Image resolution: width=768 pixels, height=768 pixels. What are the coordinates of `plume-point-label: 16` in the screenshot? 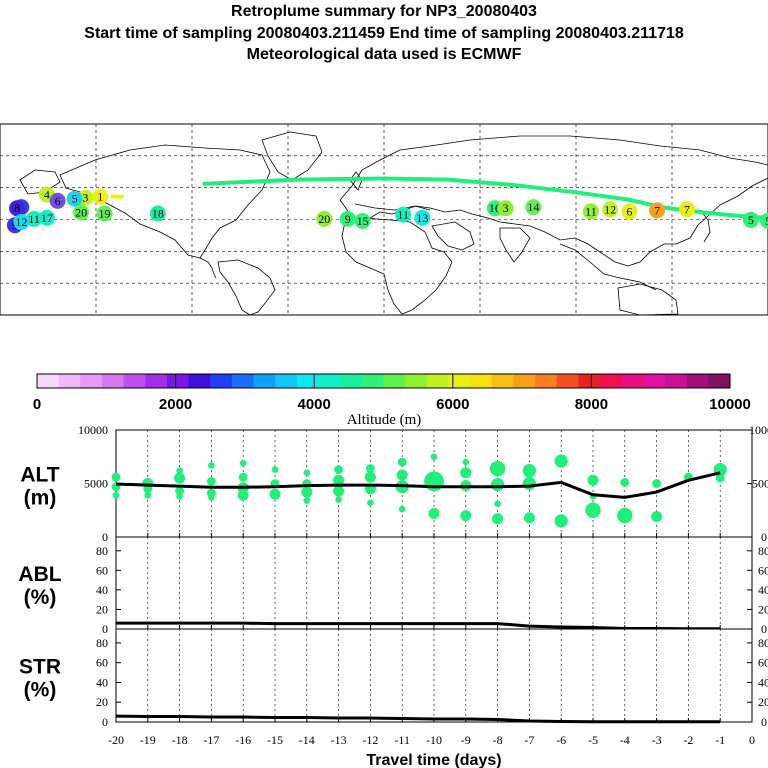 It's located at (495, 208).